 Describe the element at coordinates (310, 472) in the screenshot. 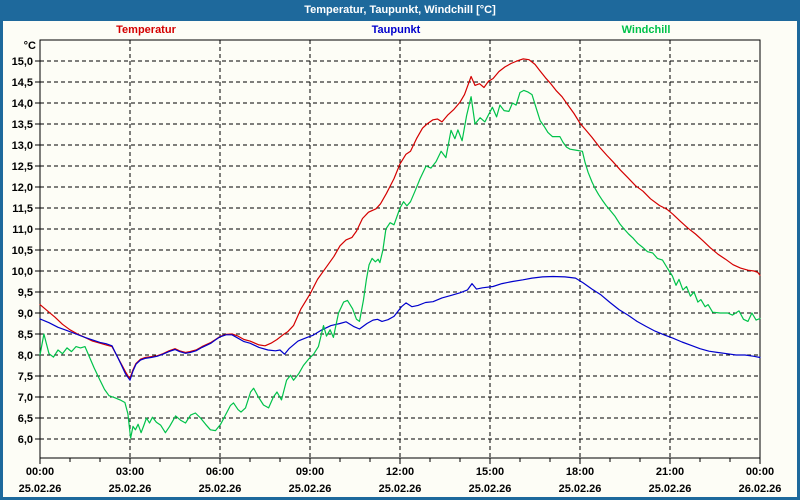

I see `x-tick-time-label: 09:00` at that location.